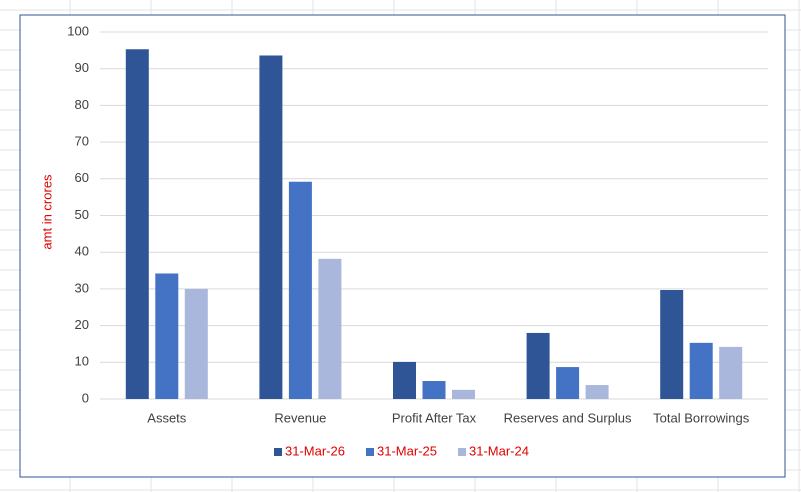  I want to click on y-tick-label: 80, so click(82, 104).